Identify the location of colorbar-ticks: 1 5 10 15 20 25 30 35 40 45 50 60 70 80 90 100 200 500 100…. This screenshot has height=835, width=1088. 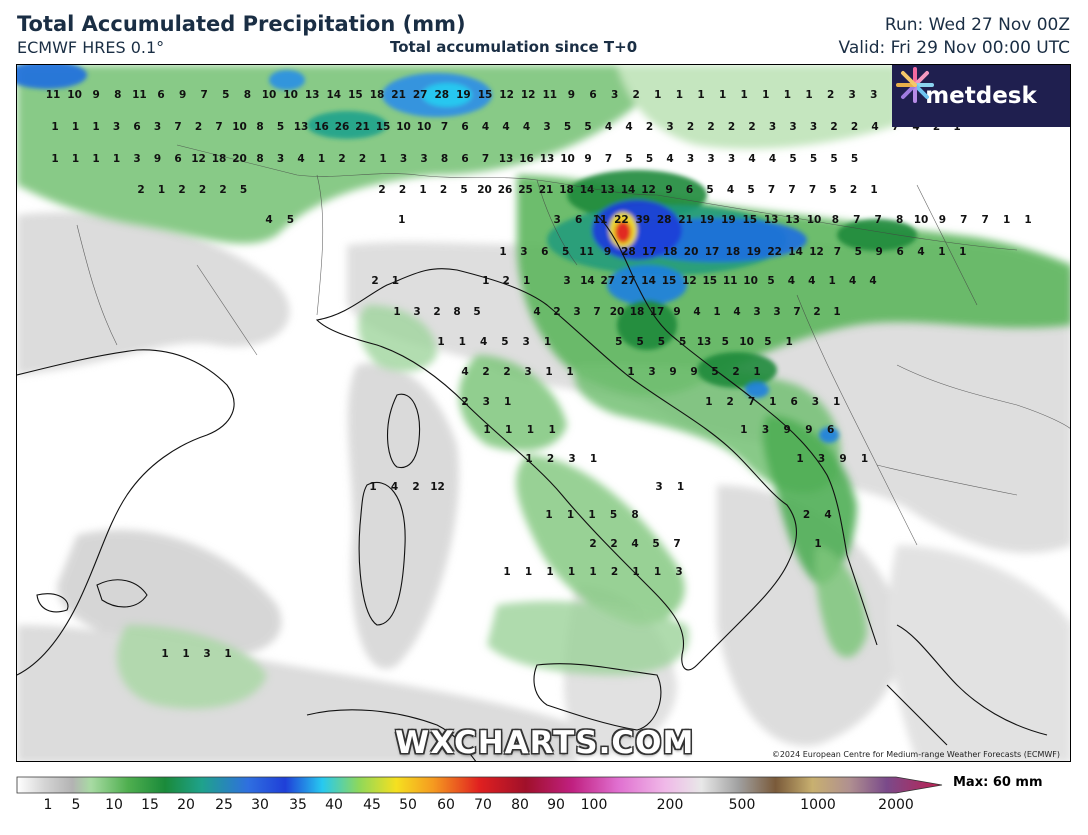
(500, 808).